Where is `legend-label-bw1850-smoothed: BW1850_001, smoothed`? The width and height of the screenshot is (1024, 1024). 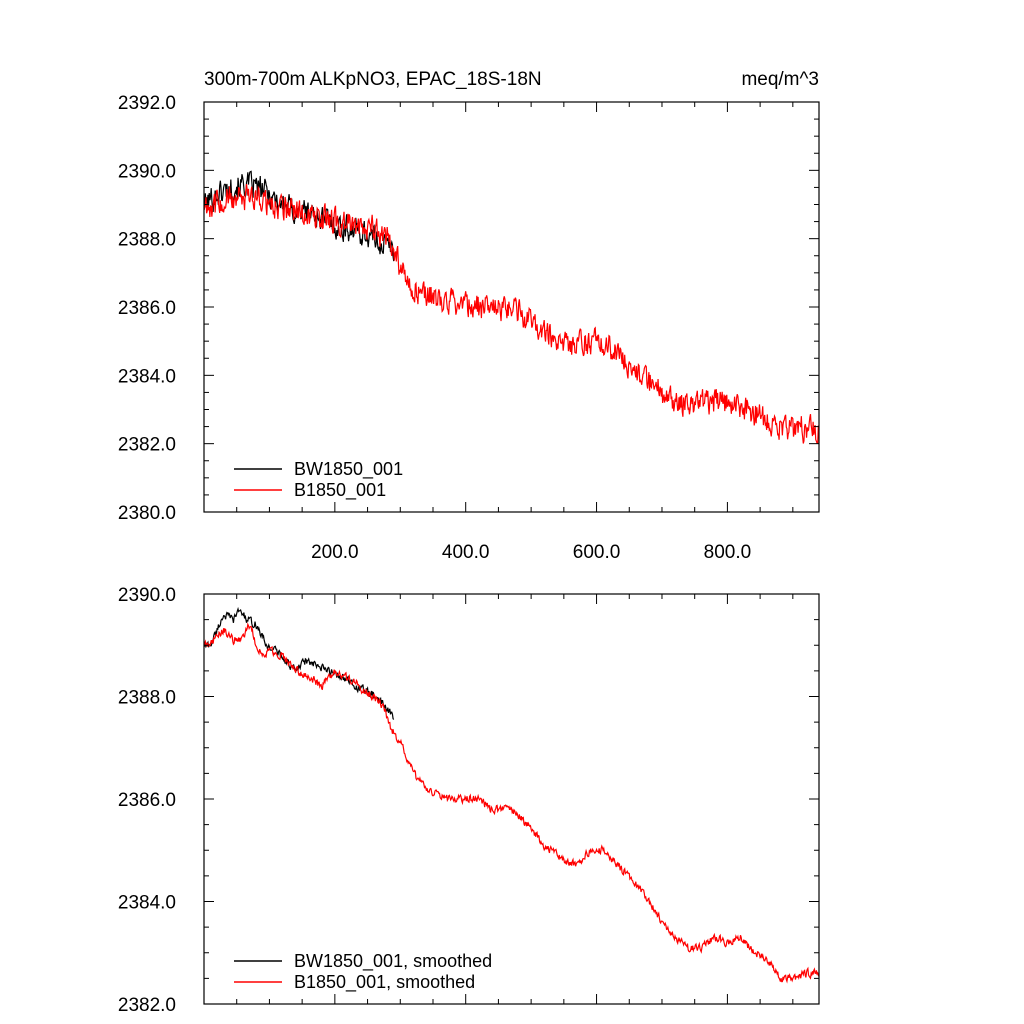
legend-label-bw1850-smoothed: BW1850_001, smoothed is located at coordinates (393, 961).